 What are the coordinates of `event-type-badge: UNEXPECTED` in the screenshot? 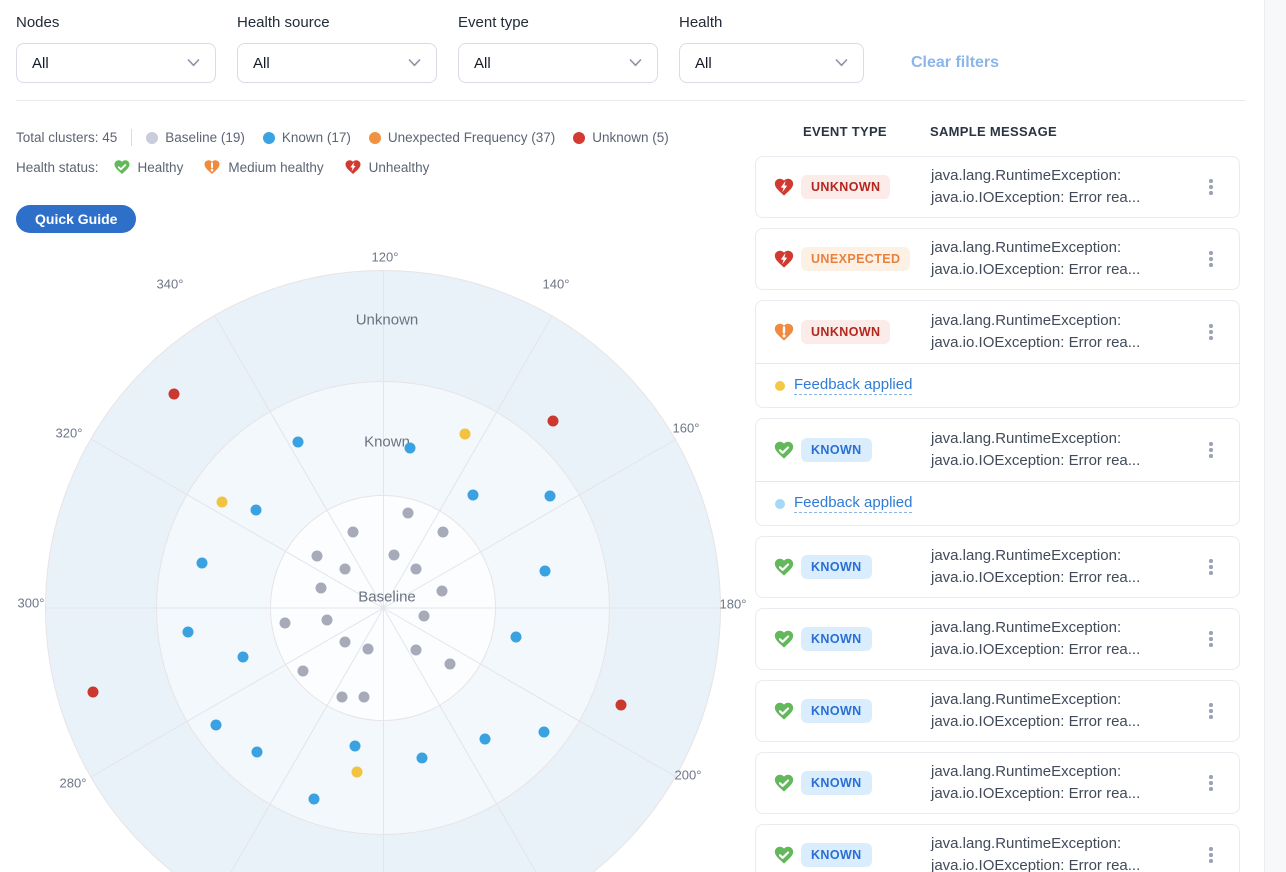 It's located at (856, 259).